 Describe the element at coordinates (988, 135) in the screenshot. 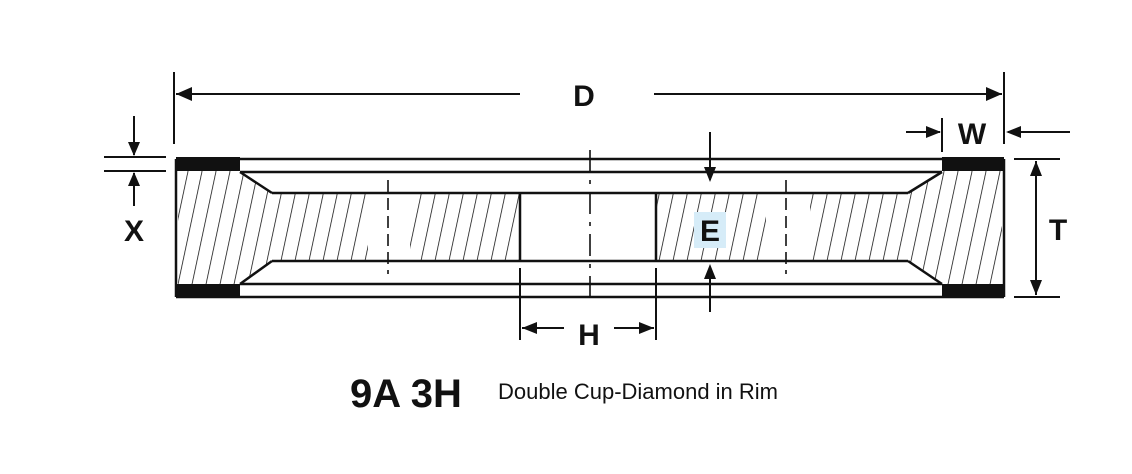

I see `dimension-w: W` at that location.